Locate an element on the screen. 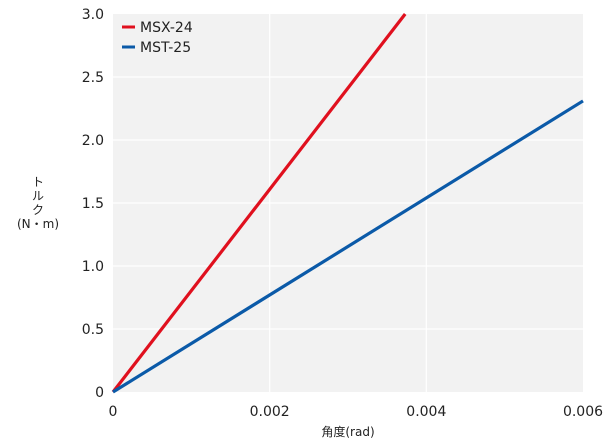  x-tick-label: 0.002 is located at coordinates (270, 412).